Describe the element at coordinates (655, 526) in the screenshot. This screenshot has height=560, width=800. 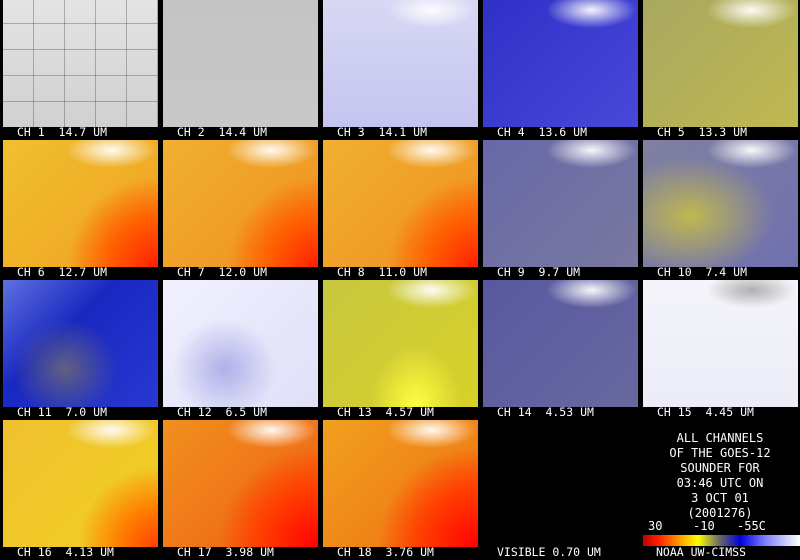
I see `colorbar-label: 30` at that location.